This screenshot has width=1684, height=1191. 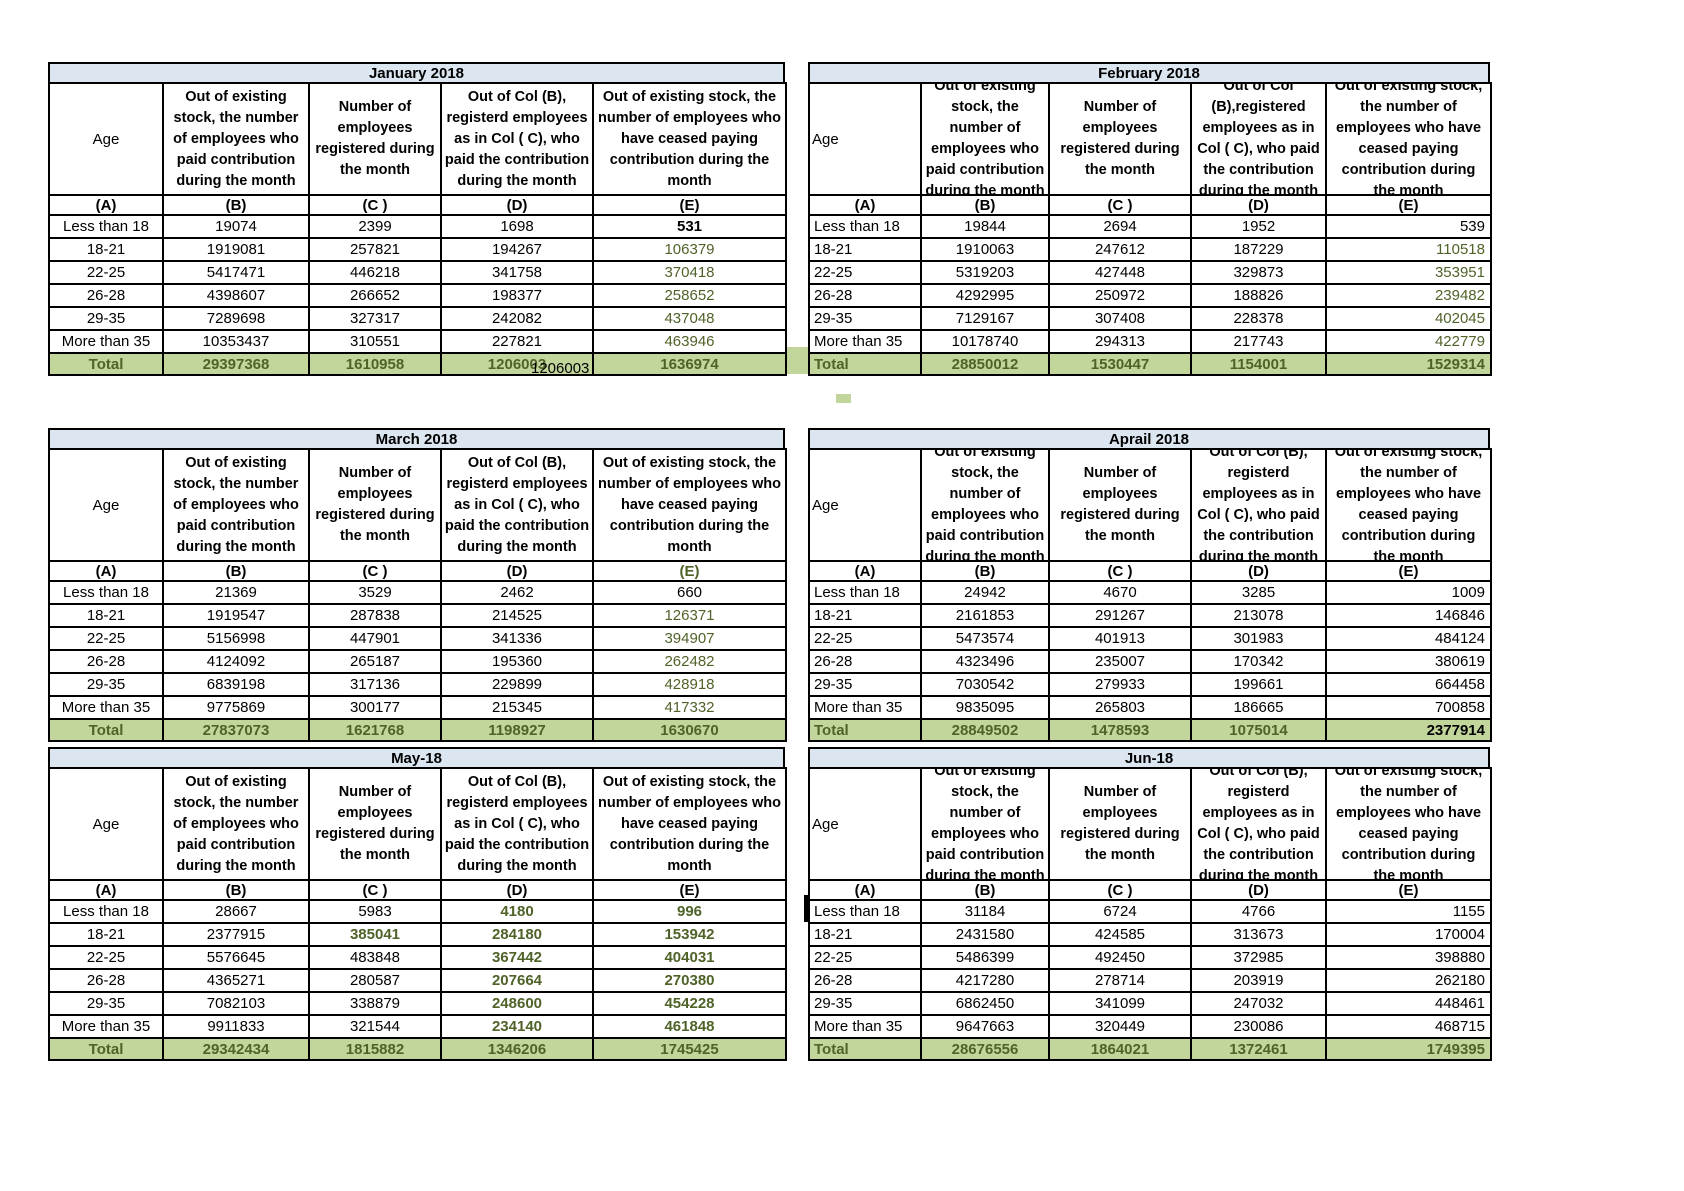 What do you see at coordinates (517, 318) in the screenshot?
I see `value-cell: 242082` at bounding box center [517, 318].